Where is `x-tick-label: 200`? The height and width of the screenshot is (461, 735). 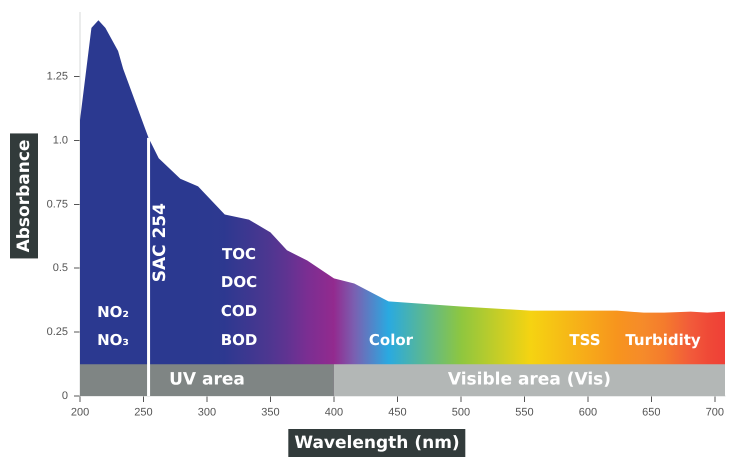 x-tick-label: 200 is located at coordinates (80, 412).